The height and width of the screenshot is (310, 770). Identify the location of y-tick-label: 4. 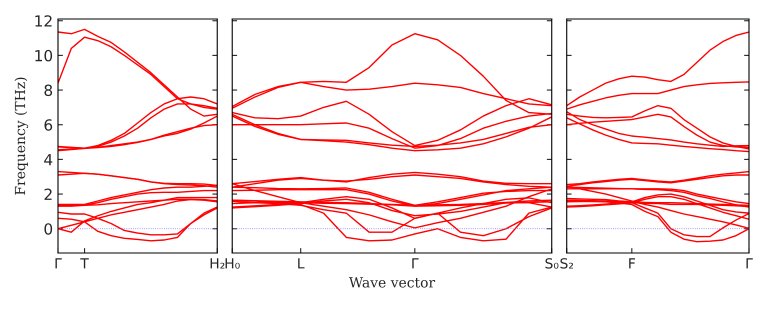
(48, 160).